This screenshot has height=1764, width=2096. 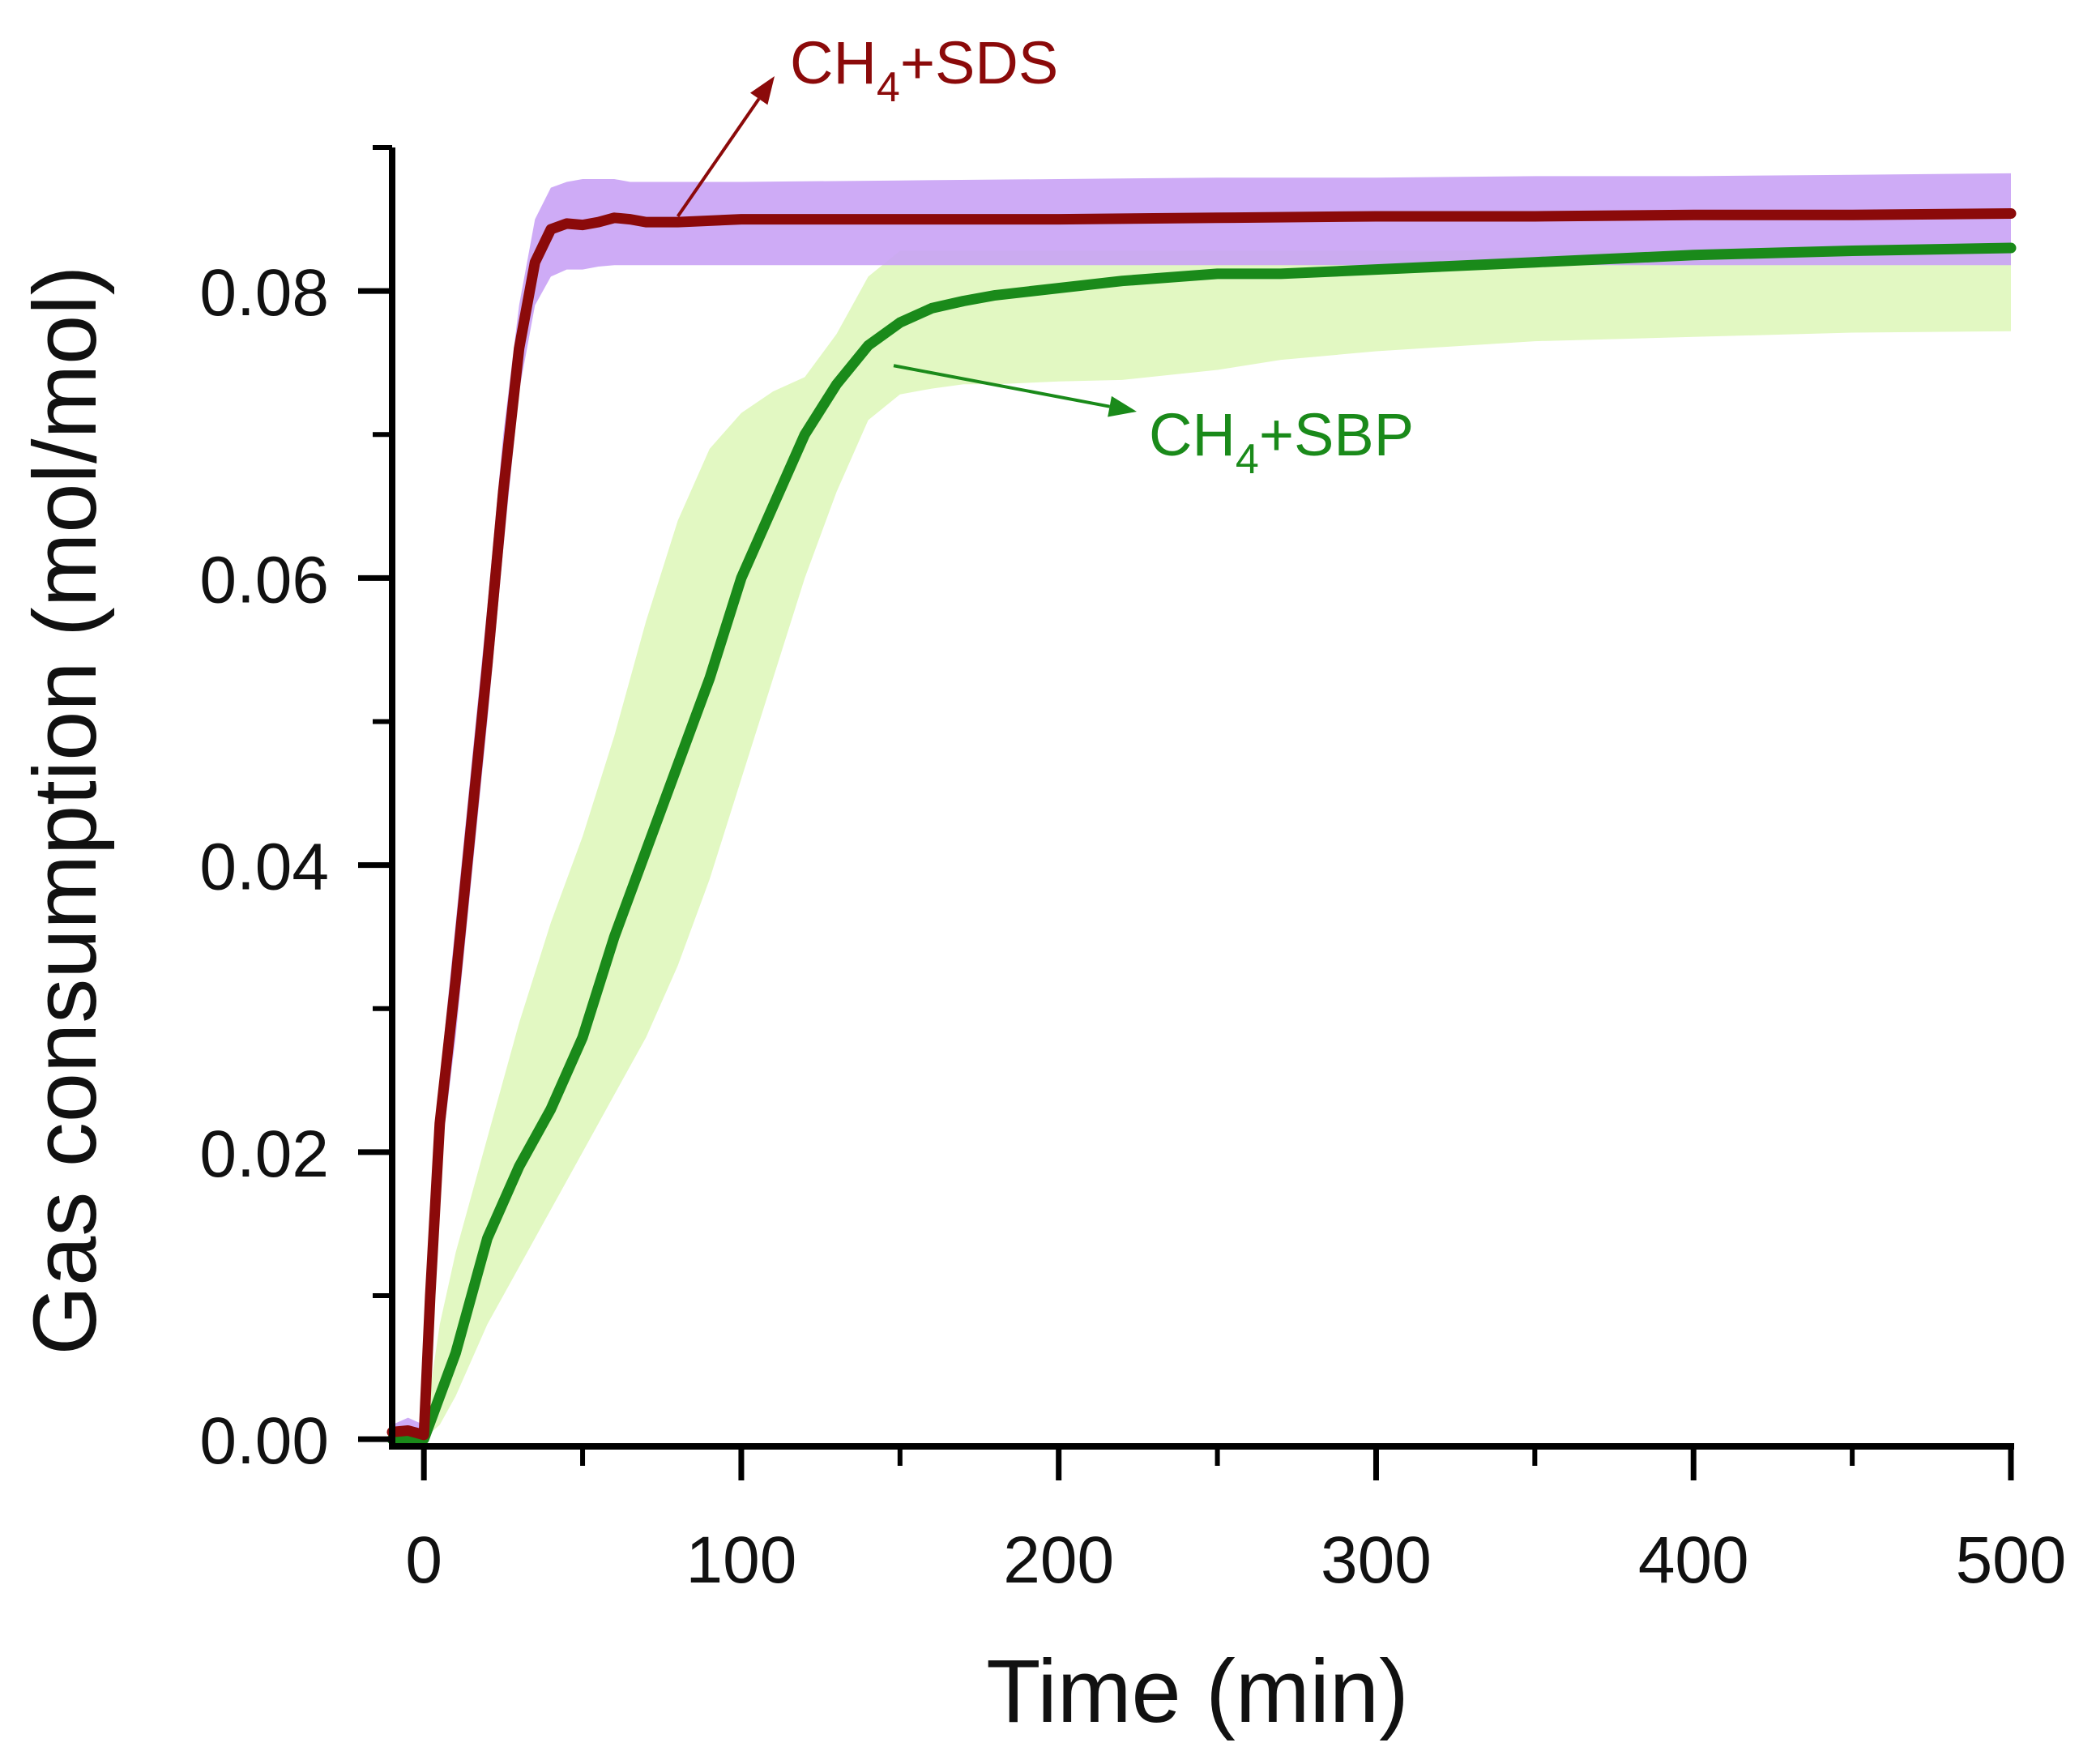 I want to click on y-tick-label-0.08: 0.08, so click(x=264, y=293).